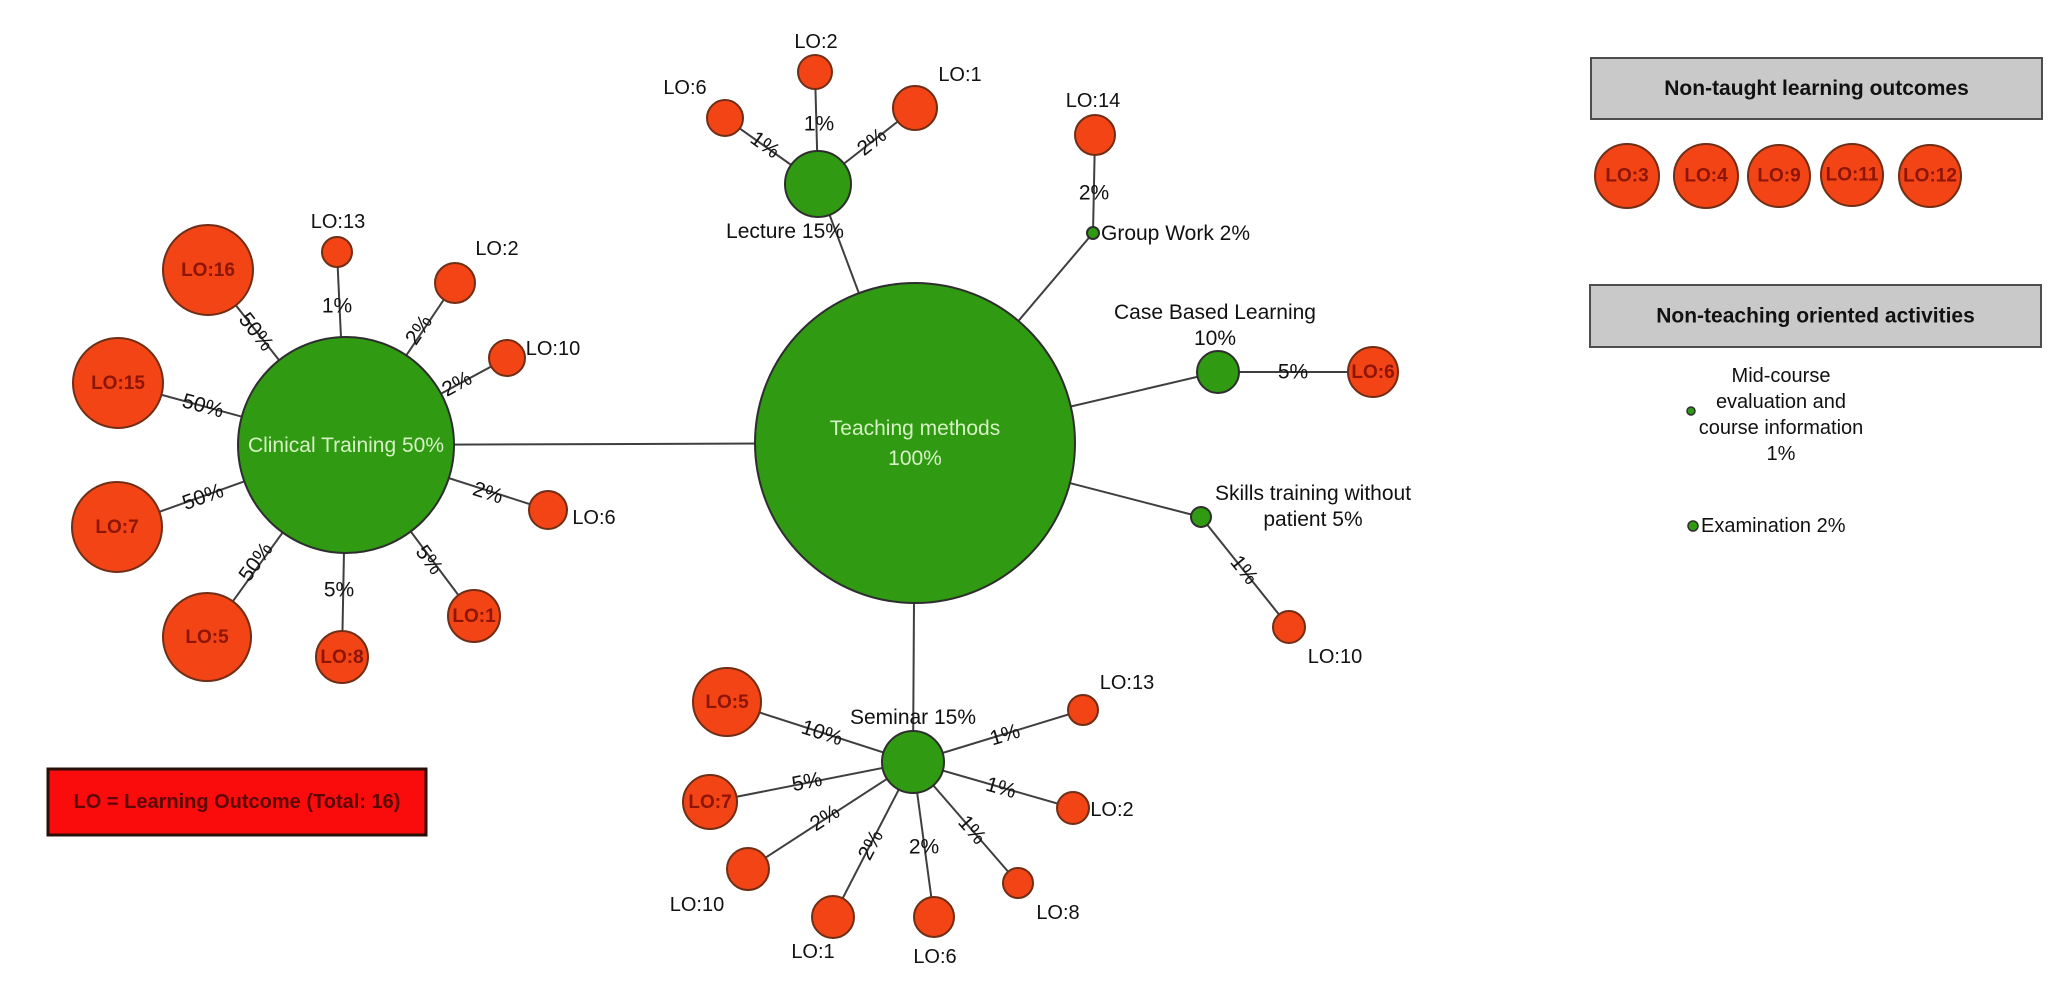 The width and height of the screenshot is (2059, 1001). I want to click on note: LO = Learning Outcome (Total: 16), so click(237, 802).